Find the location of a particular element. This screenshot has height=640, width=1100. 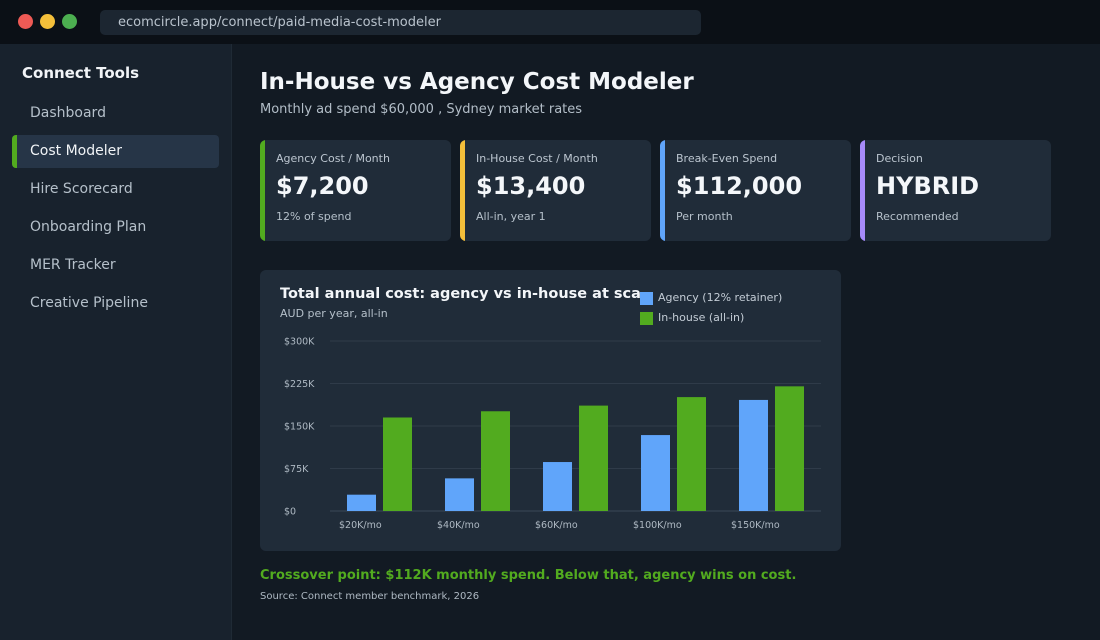

y-tick-label: $150K is located at coordinates (299, 427).